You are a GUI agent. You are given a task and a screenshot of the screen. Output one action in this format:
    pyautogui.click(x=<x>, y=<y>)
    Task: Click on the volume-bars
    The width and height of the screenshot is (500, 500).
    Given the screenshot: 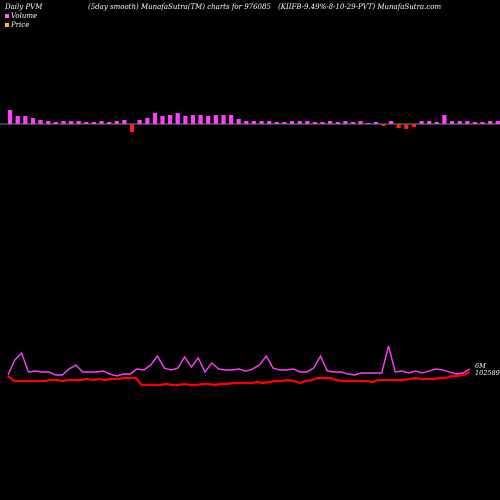 What is the action you would take?
    pyautogui.click(x=254, y=121)
    